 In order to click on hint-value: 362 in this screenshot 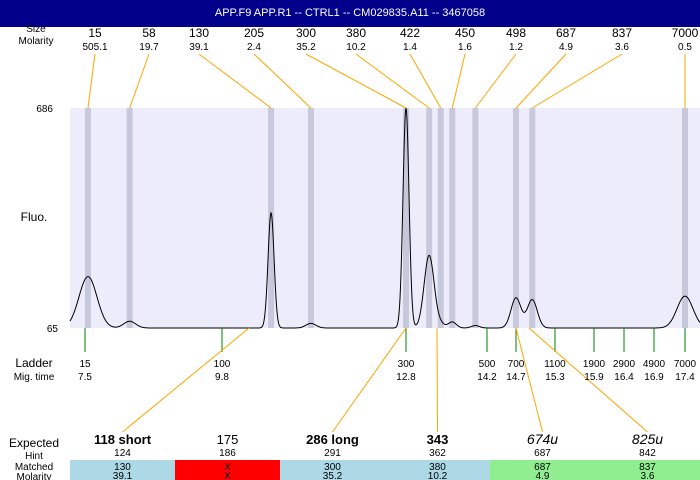, I will do `click(437, 453)`.